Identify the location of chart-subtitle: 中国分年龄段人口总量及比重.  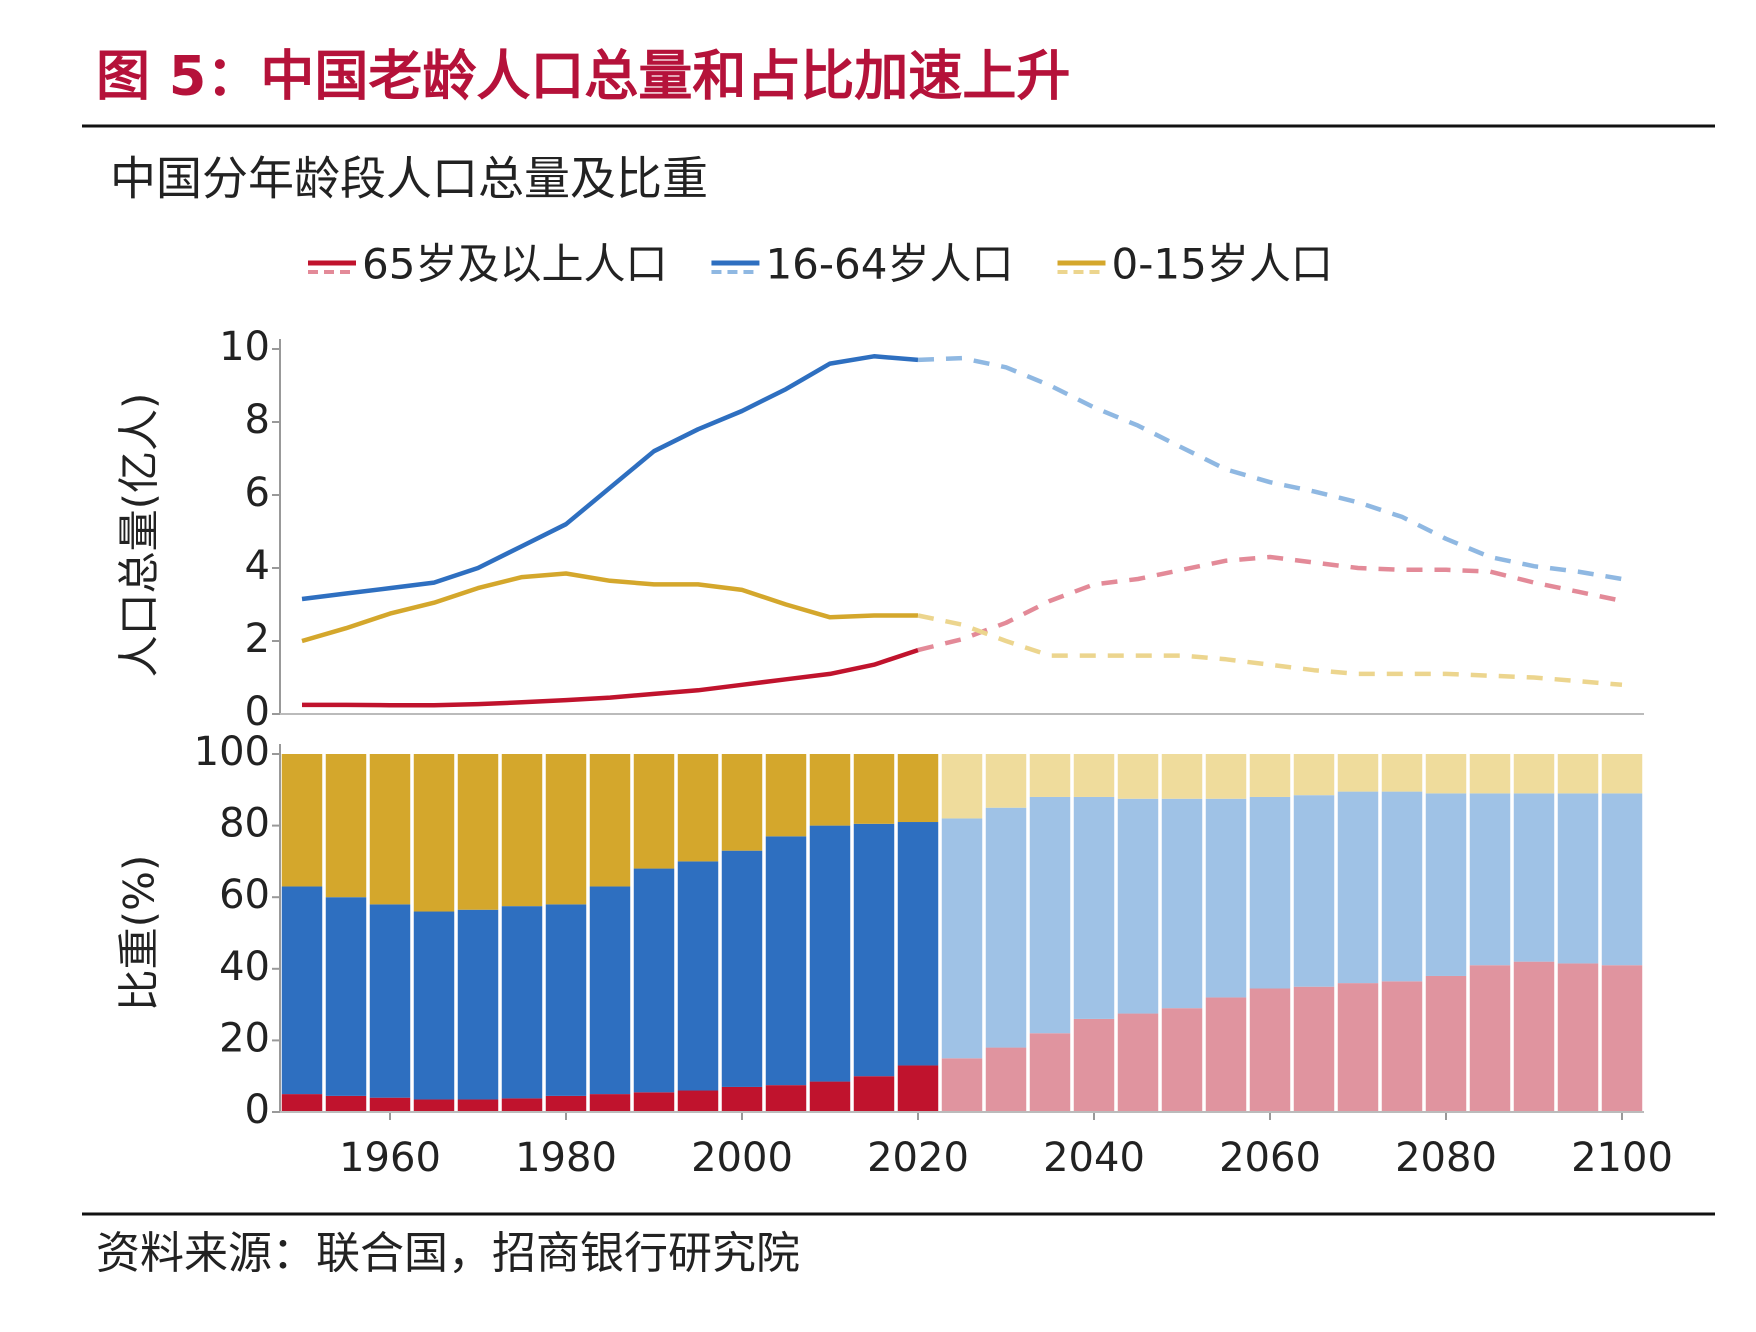
(409, 179).